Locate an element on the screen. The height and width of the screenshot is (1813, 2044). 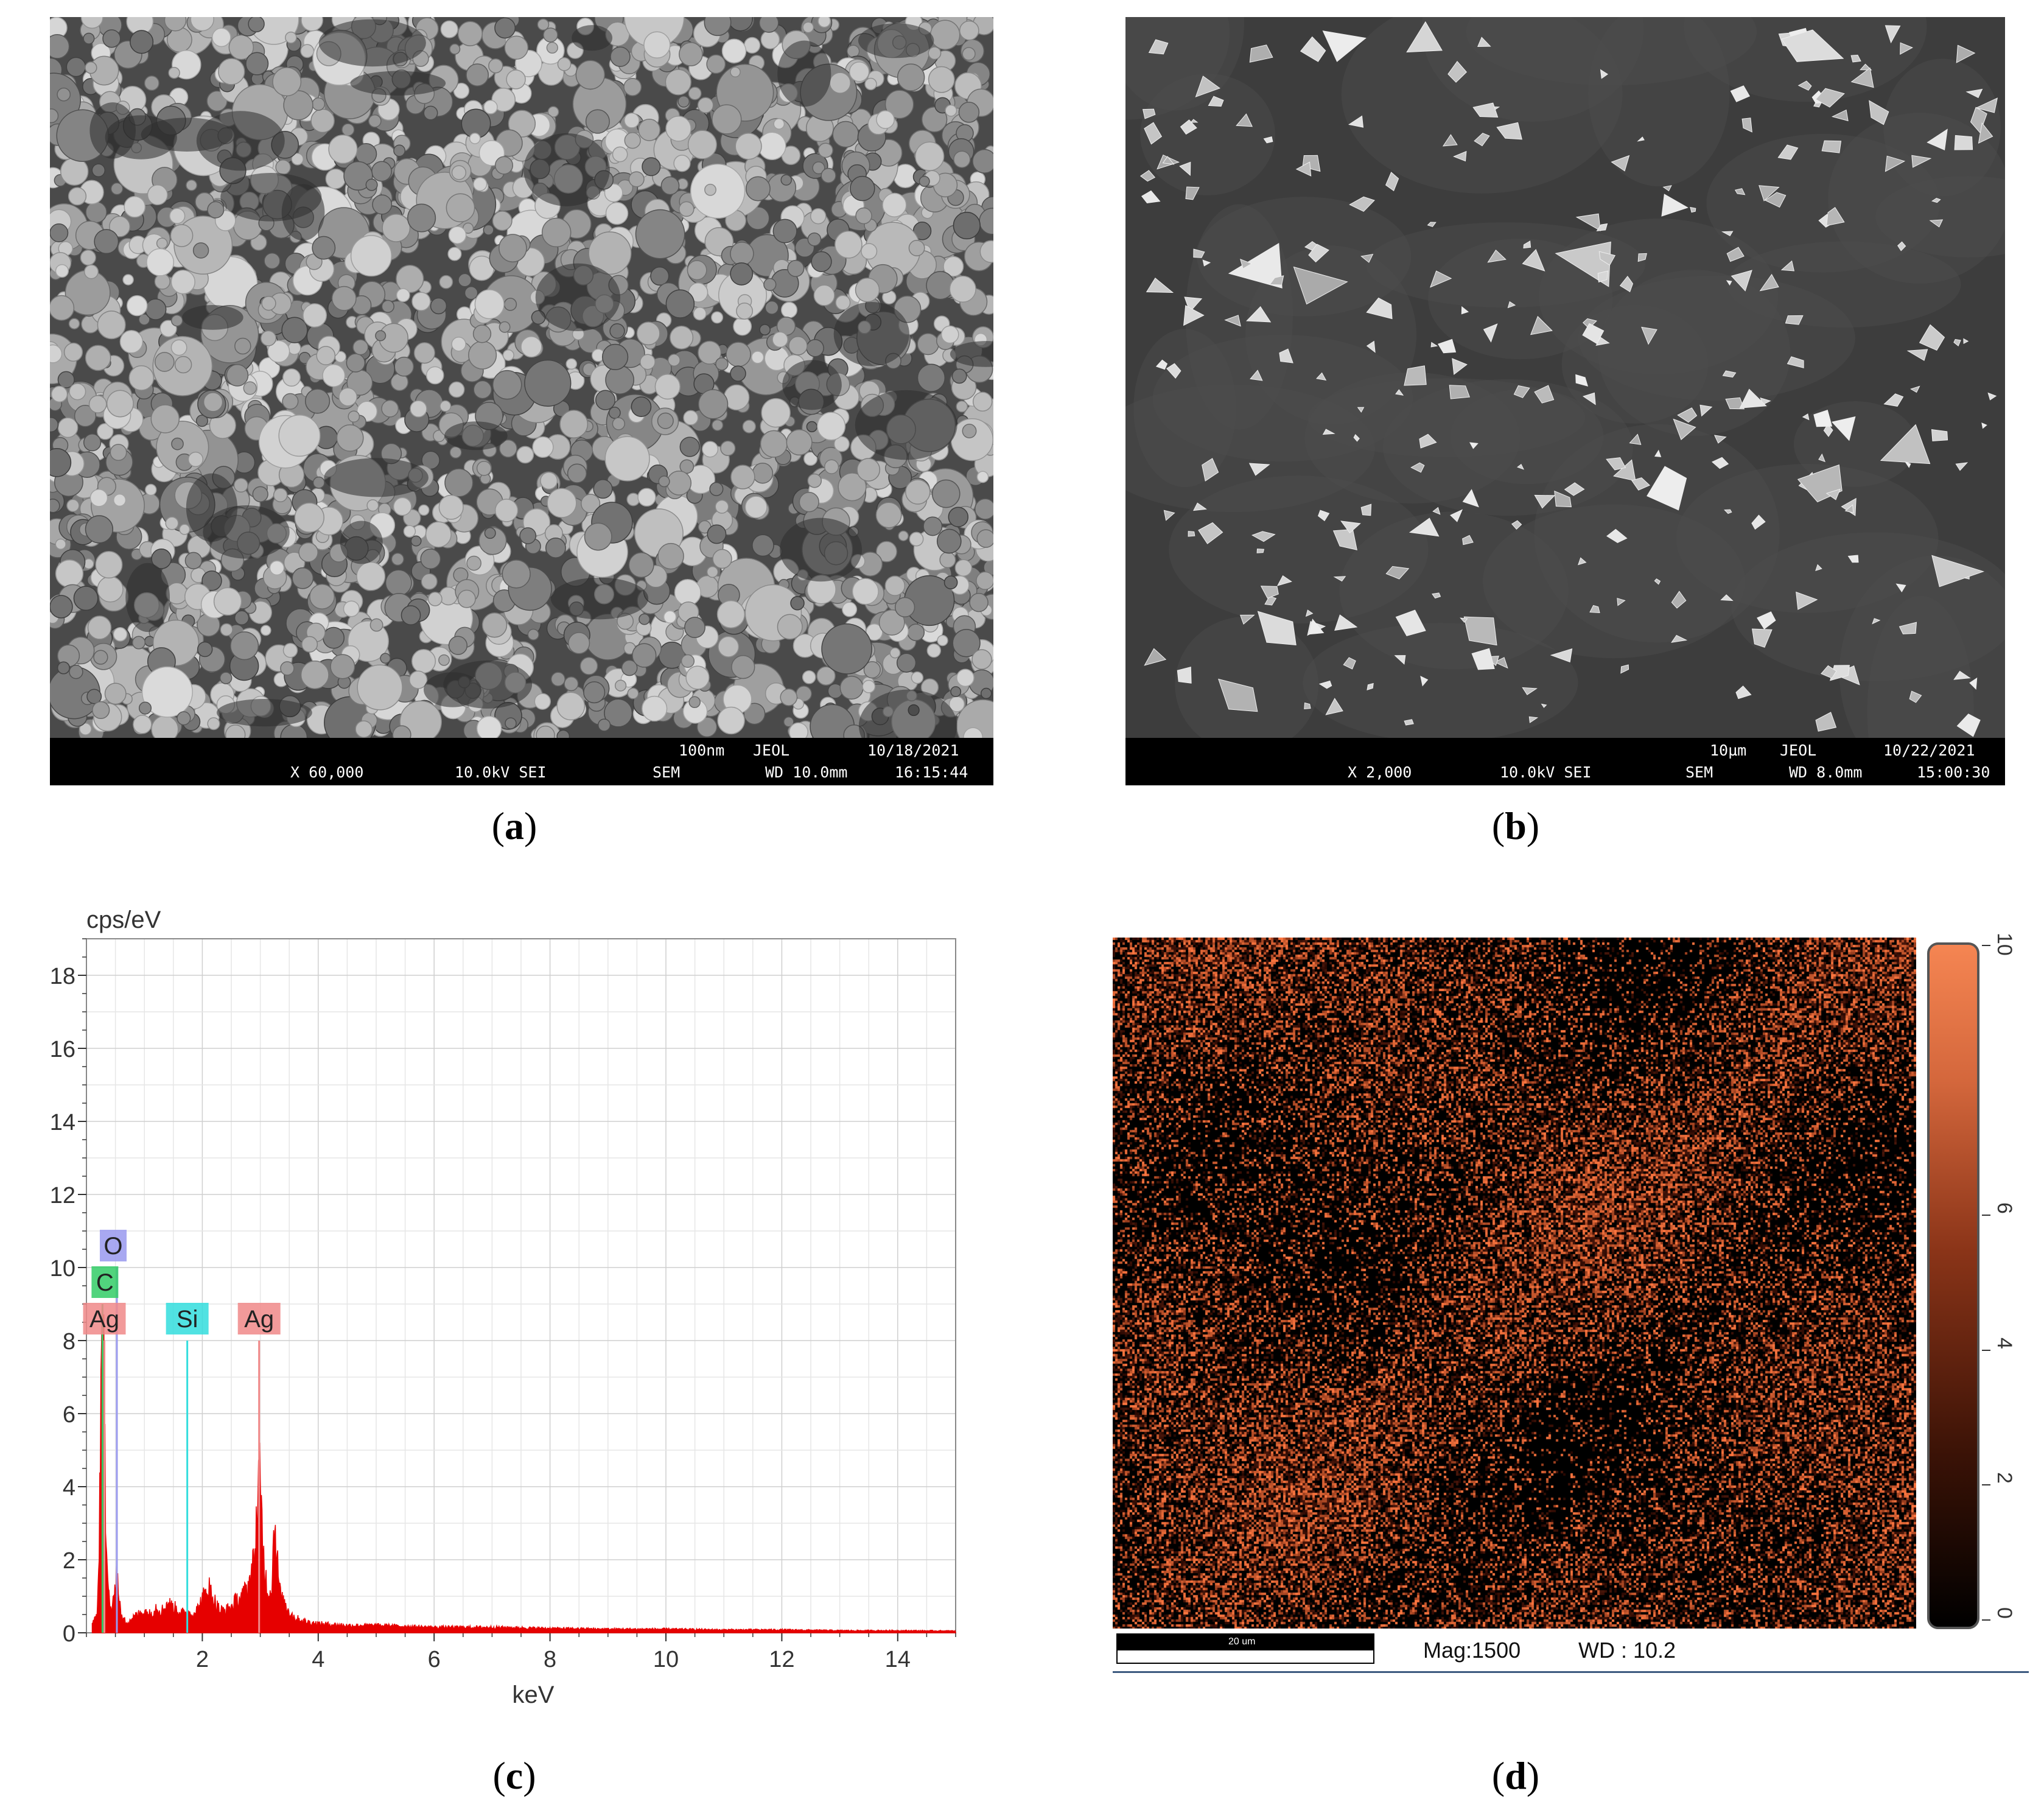
x-tick-label: 4 is located at coordinates (318, 1659).